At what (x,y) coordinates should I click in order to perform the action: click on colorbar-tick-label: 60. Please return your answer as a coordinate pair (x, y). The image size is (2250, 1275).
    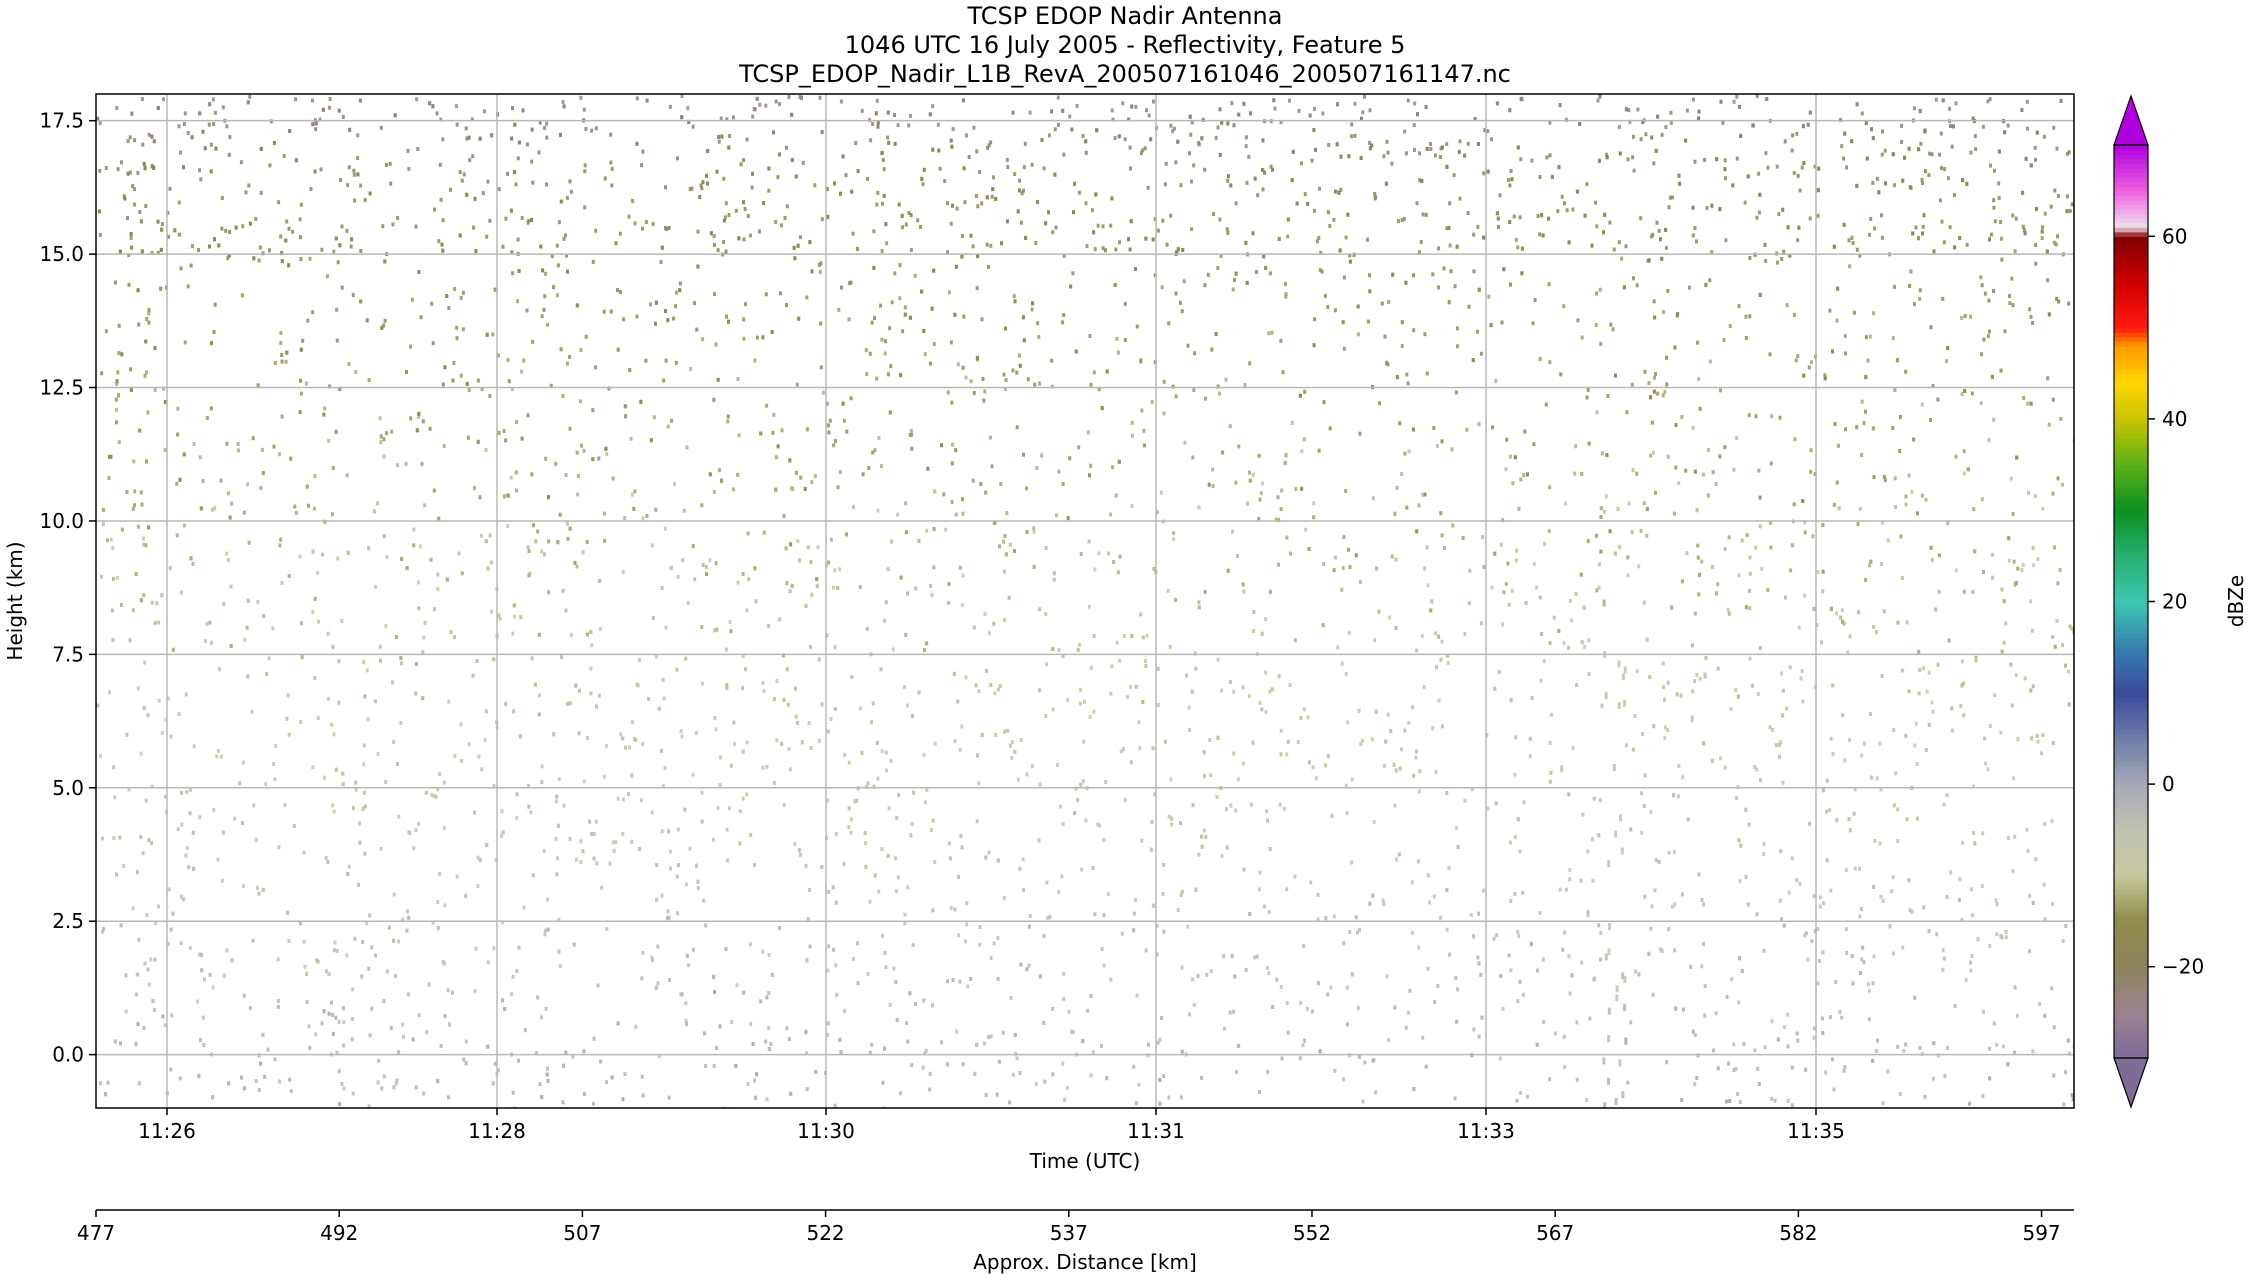
    Looking at the image, I should click on (2174, 236).